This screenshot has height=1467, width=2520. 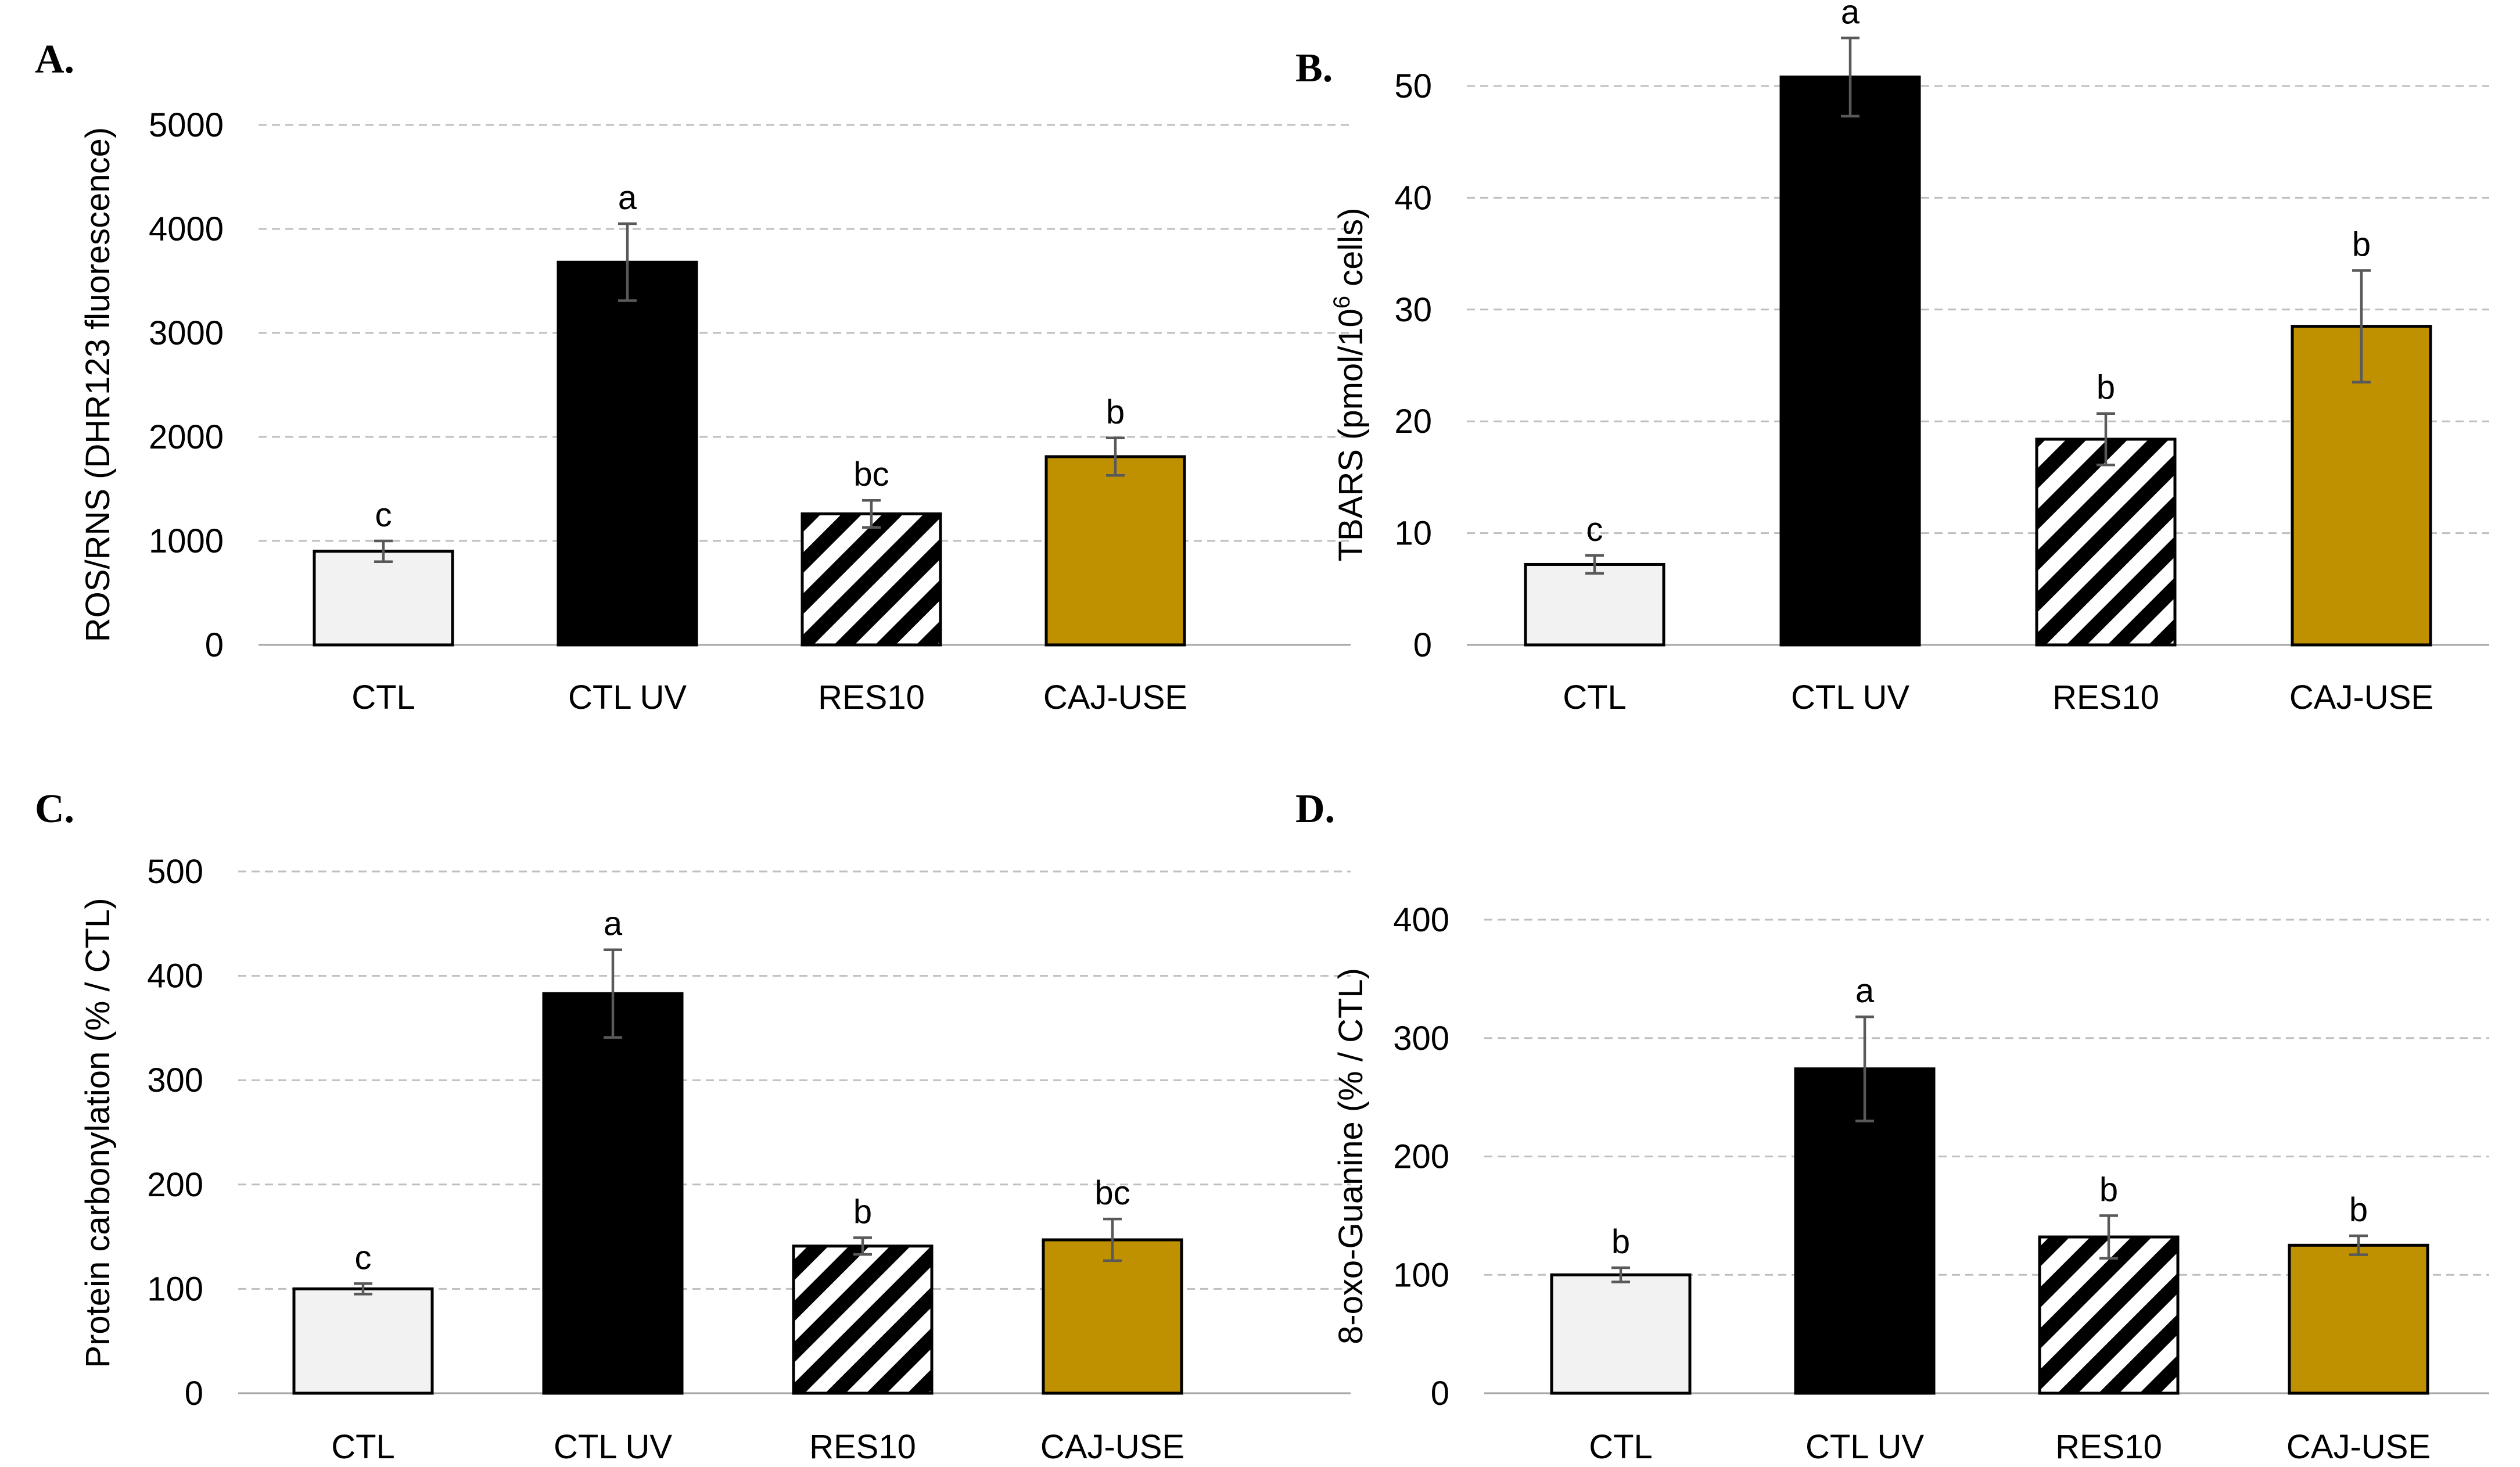 I want to click on panel-d-category-label-caj-use: CAJ-USE, so click(x=2359, y=1447).